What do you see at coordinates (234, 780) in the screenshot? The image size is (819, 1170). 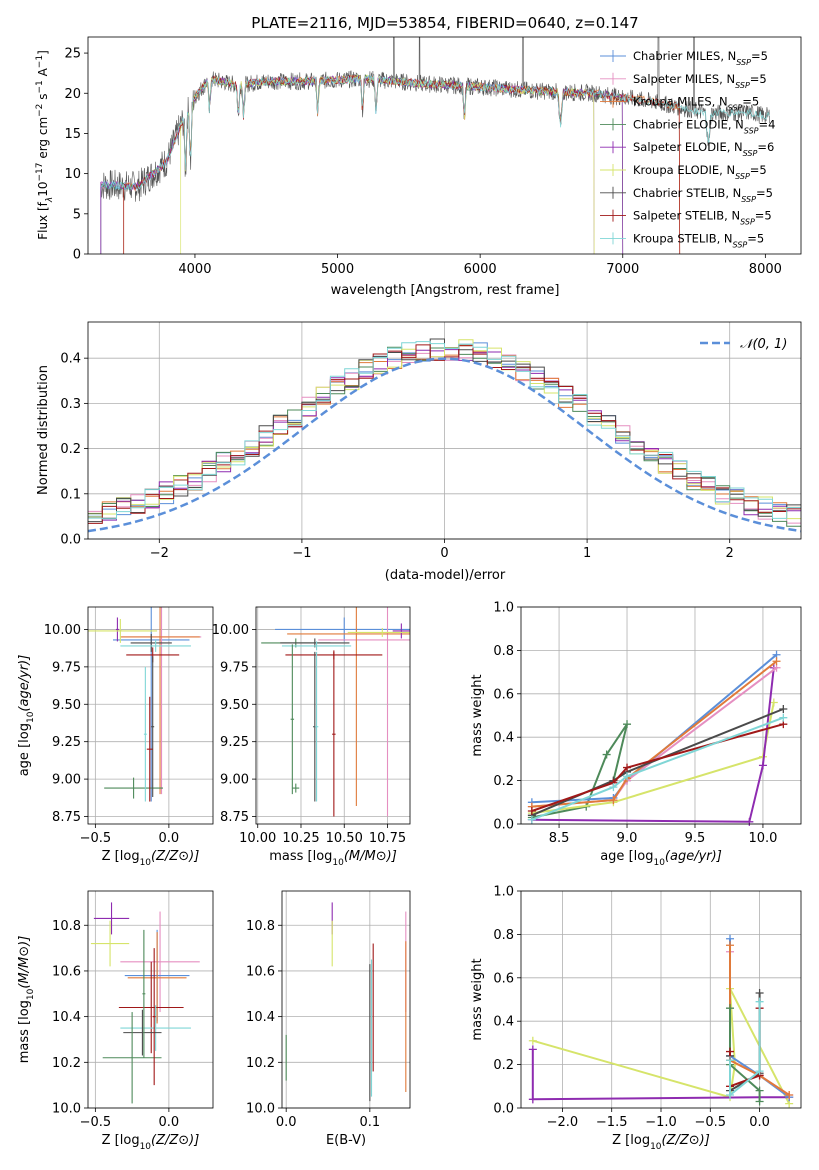 I see `y-tick-label: 9.00` at bounding box center [234, 780].